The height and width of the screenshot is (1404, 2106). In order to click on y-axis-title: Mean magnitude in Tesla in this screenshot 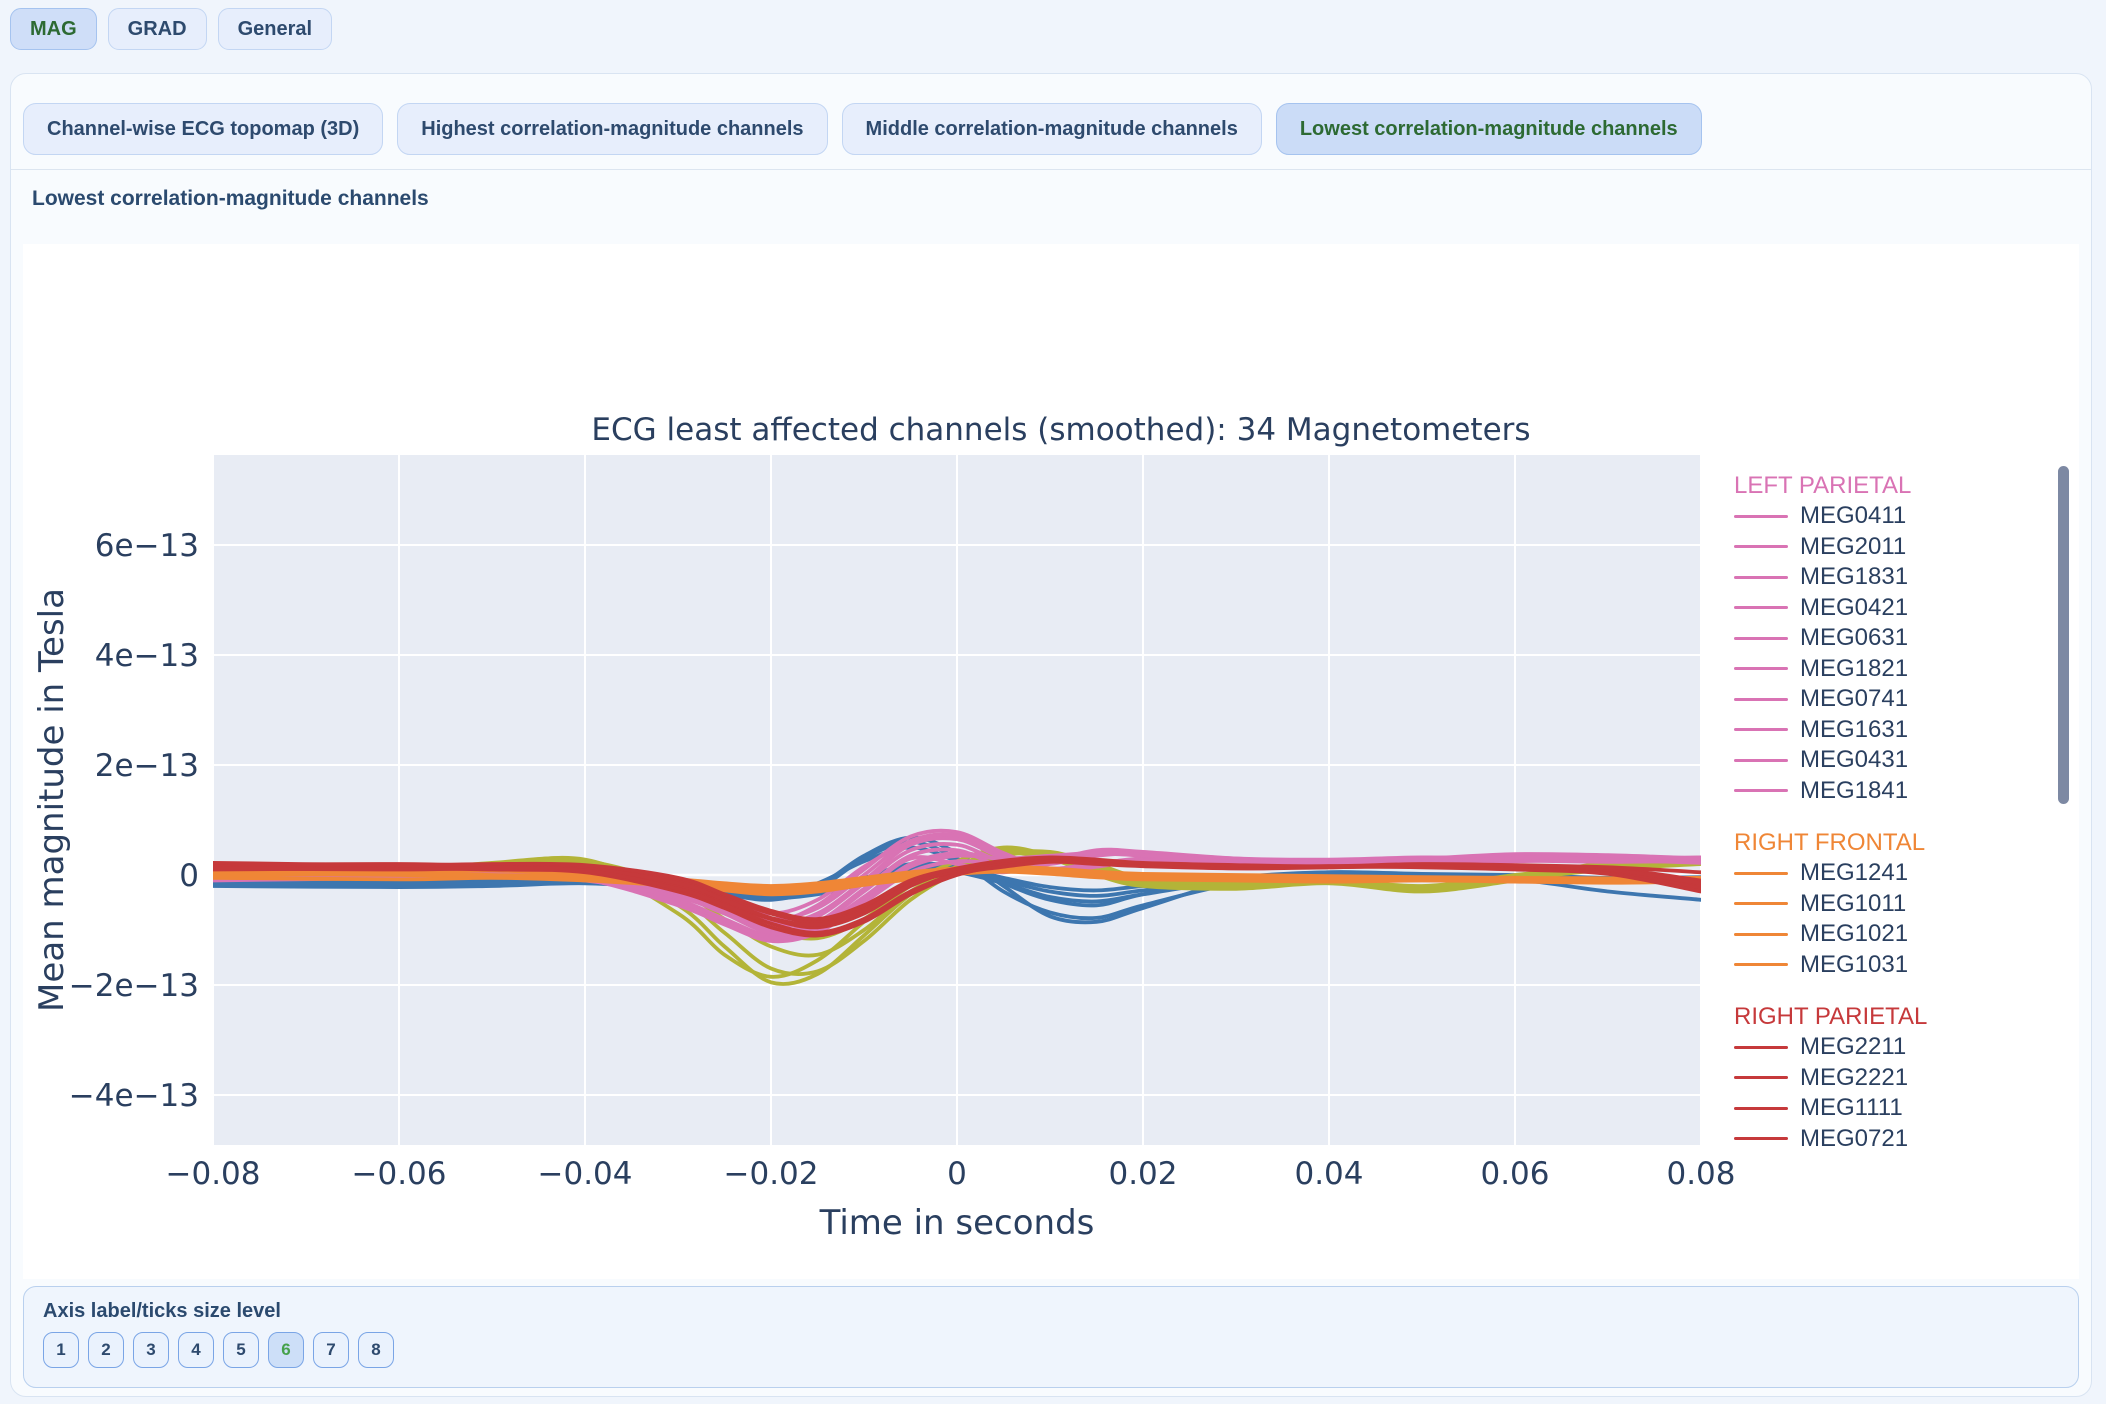, I will do `click(52, 800)`.